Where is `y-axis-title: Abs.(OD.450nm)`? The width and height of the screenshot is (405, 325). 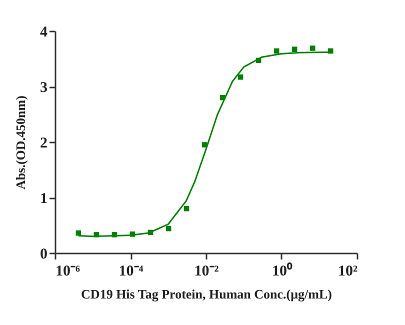
y-axis-title: Abs.(OD.450nm) is located at coordinates (20, 143).